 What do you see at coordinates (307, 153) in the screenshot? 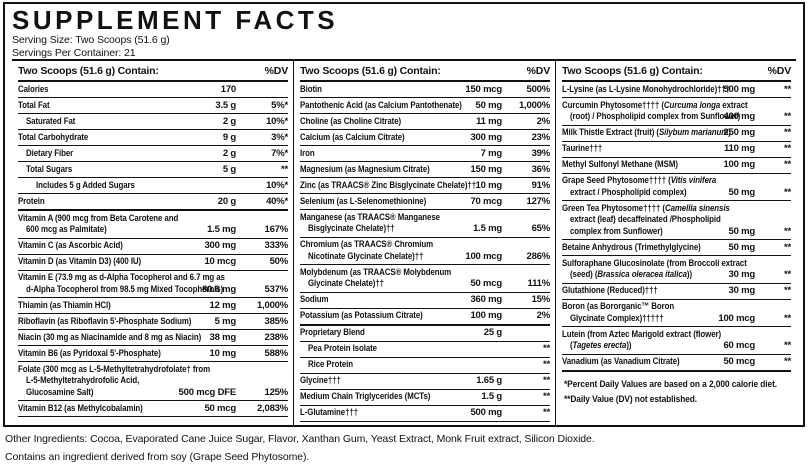
I see `nutrient-name: Iron` at bounding box center [307, 153].